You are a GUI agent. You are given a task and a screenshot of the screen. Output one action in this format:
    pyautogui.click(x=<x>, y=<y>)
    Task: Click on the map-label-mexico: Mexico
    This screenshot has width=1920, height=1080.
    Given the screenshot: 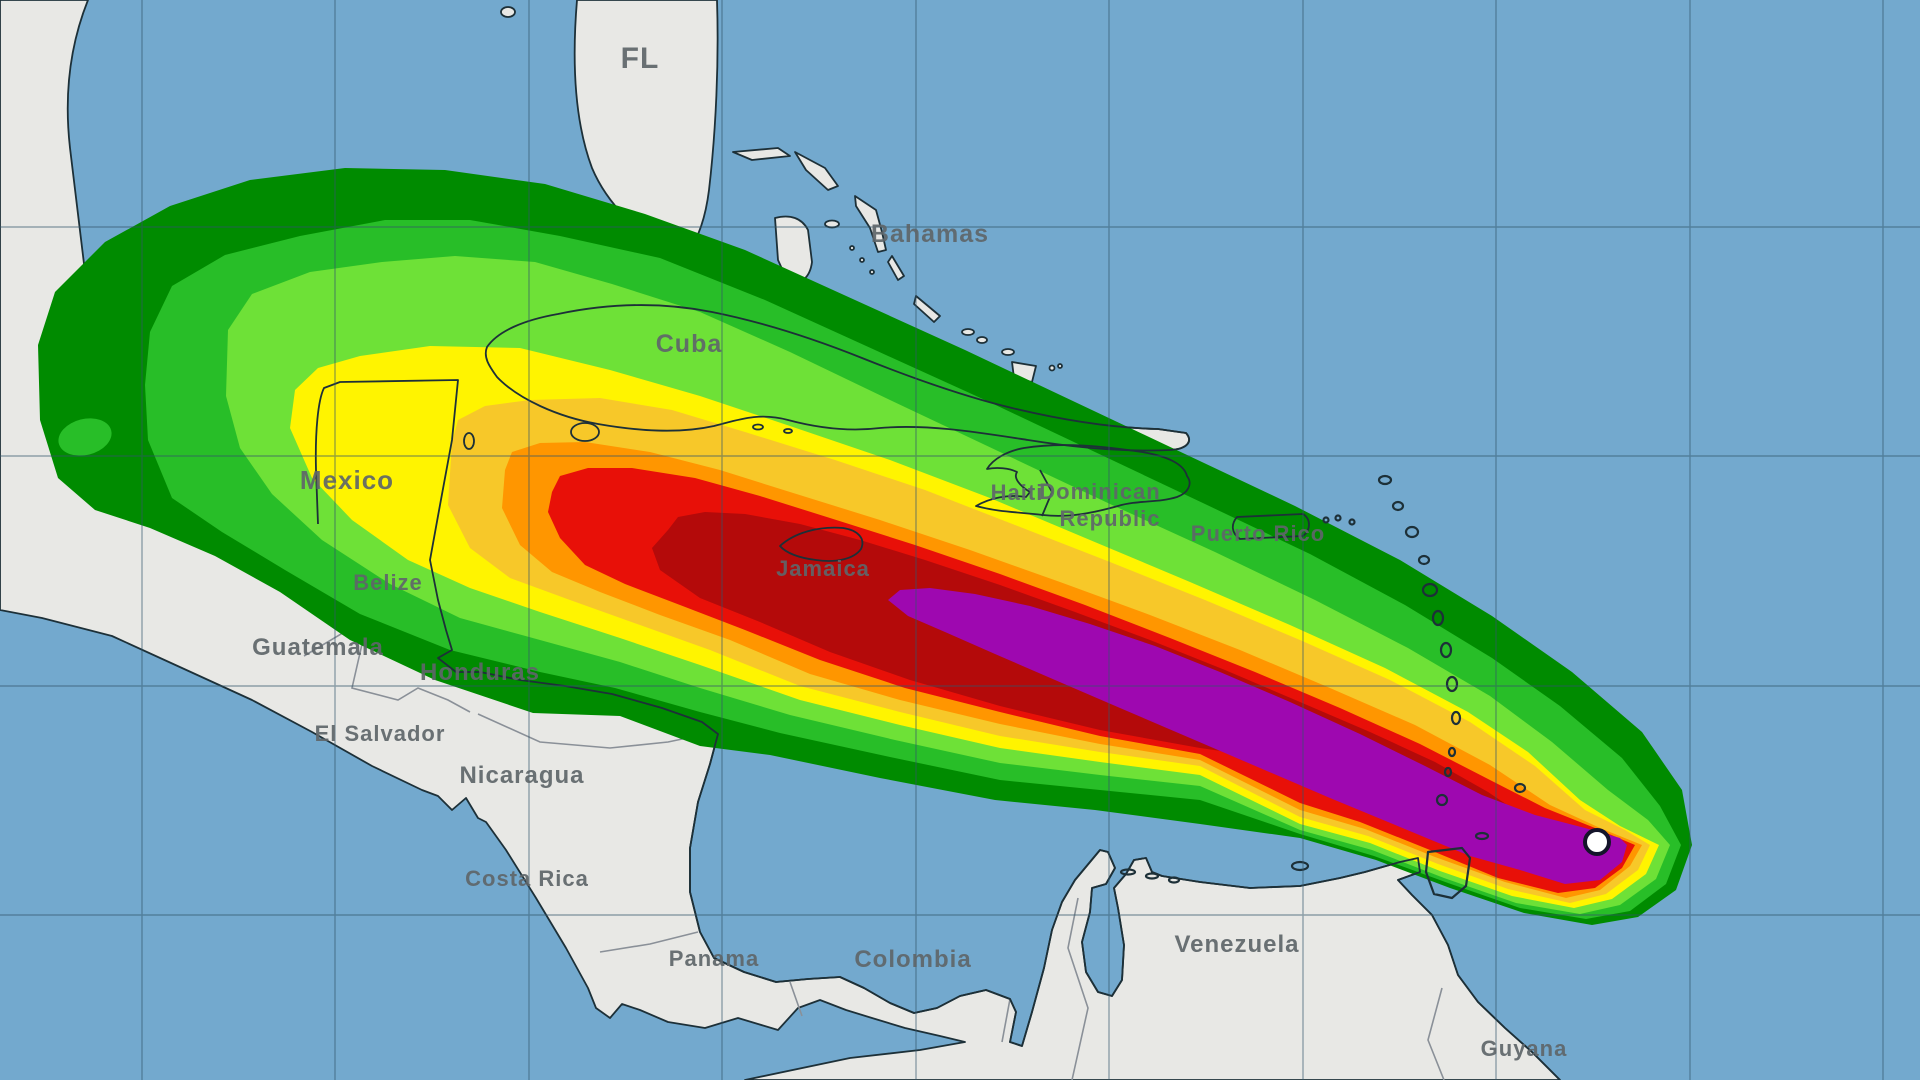 What is the action you would take?
    pyautogui.click(x=347, y=480)
    